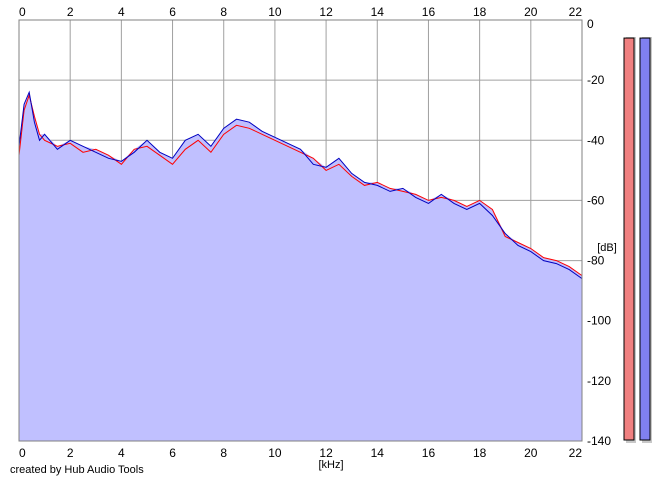  What do you see at coordinates (70, 453) in the screenshot?
I see `x-tick-bottom-1: 2` at bounding box center [70, 453].